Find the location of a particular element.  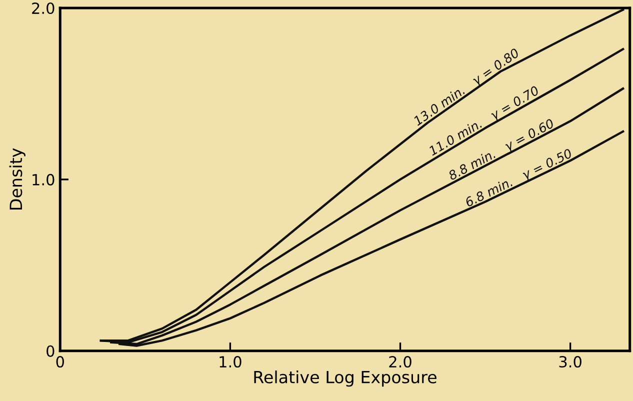

y-tick-label: 0 is located at coordinates (50, 351).